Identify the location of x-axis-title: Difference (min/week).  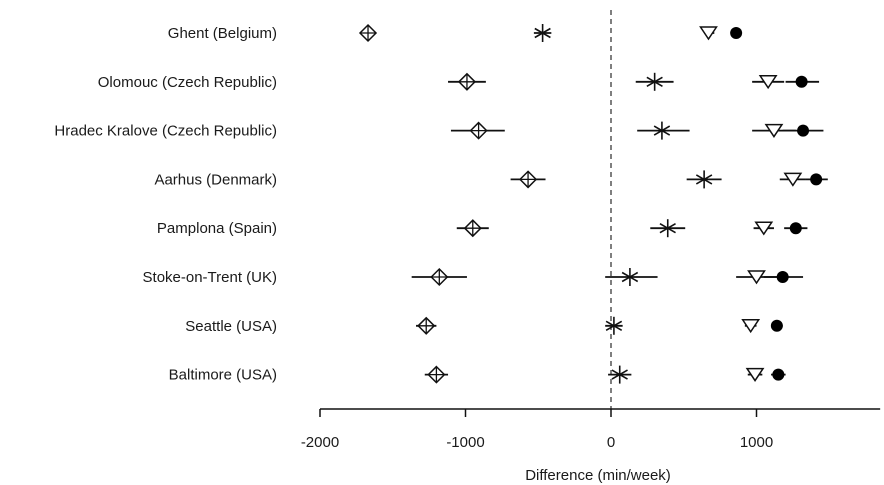
(598, 475).